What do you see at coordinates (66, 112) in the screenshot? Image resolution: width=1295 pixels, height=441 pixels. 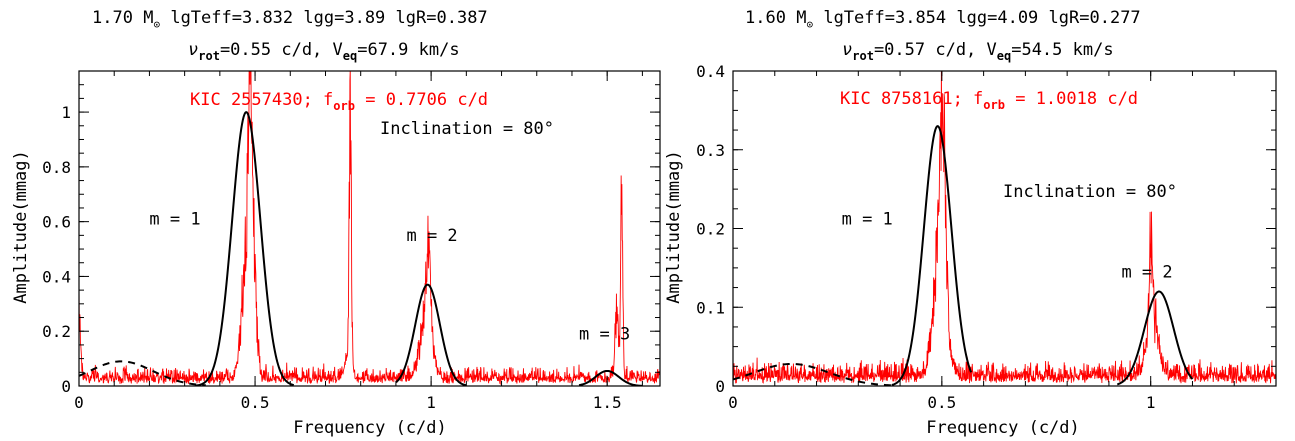 I see `y-tick-label: 1` at bounding box center [66, 112].